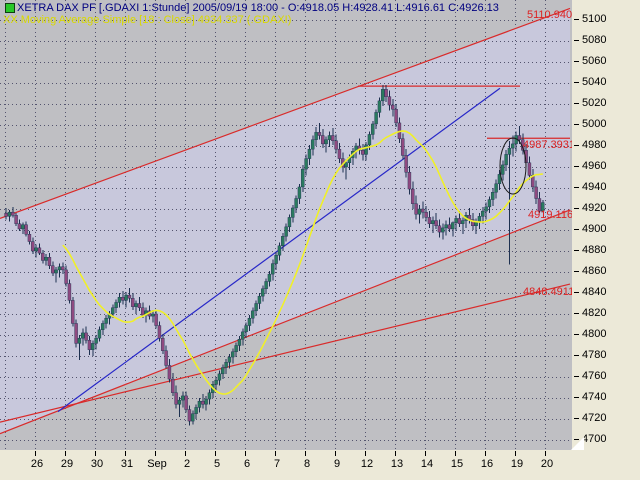 This screenshot has height=480, width=640. I want to click on x-axis-label: 7, so click(277, 464).